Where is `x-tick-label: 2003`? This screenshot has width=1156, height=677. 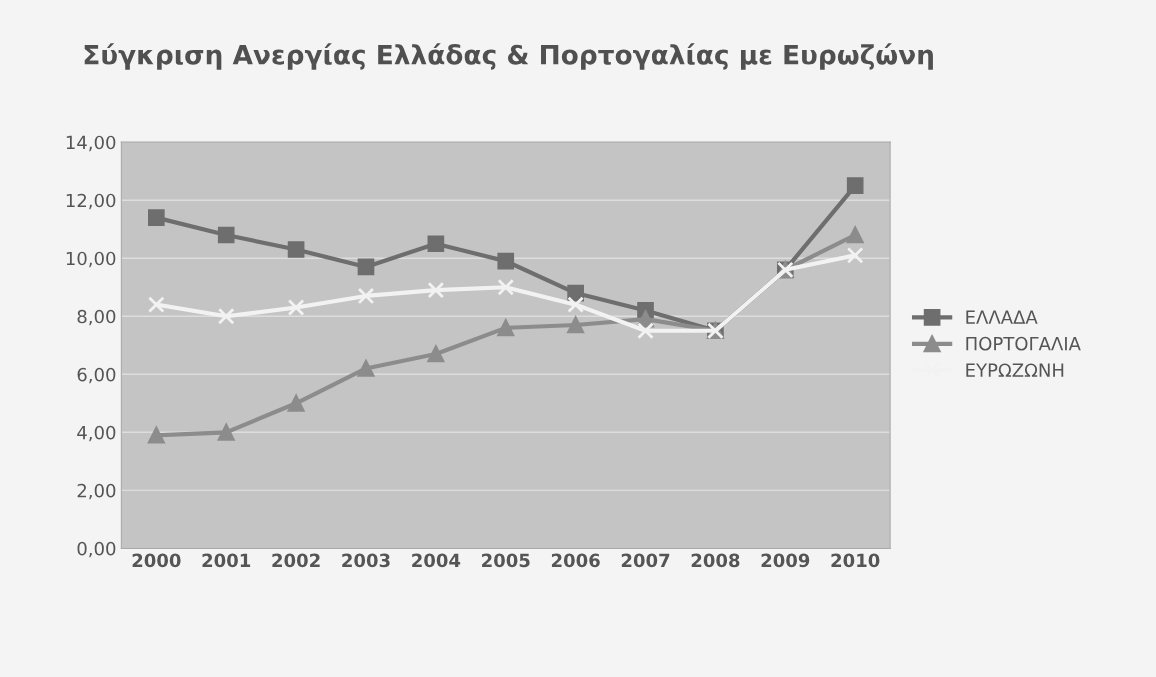
x-tick-label: 2003 is located at coordinates (366, 560).